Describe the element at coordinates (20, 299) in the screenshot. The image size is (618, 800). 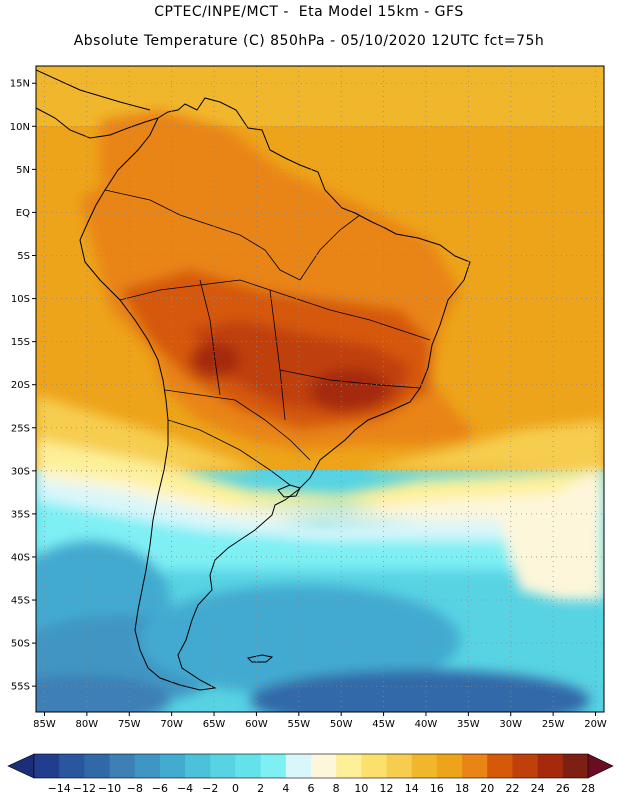
I see `lat-label: 10S` at that location.